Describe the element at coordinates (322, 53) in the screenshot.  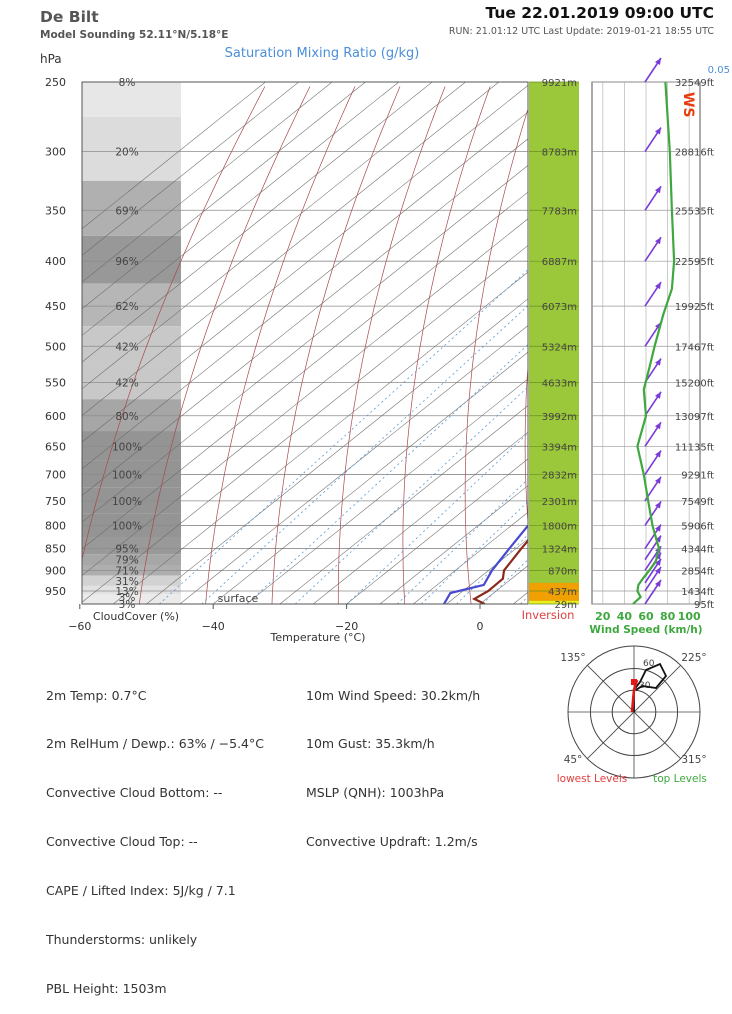
I see `mixing-ratio-title: Saturation Mixing Ratio (g/kg)` at that location.